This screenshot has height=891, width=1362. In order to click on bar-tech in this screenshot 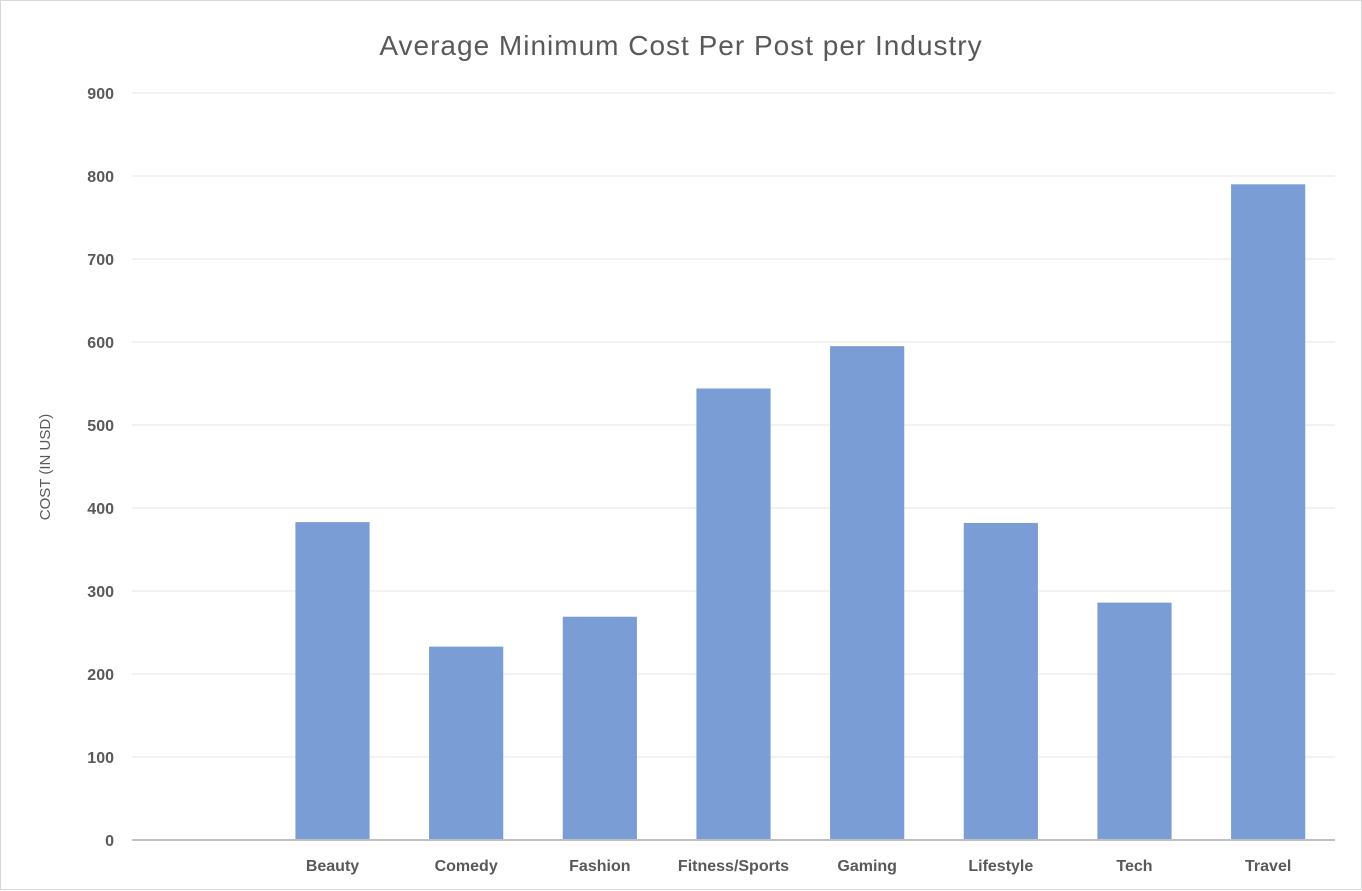, I will do `click(1134, 721)`.